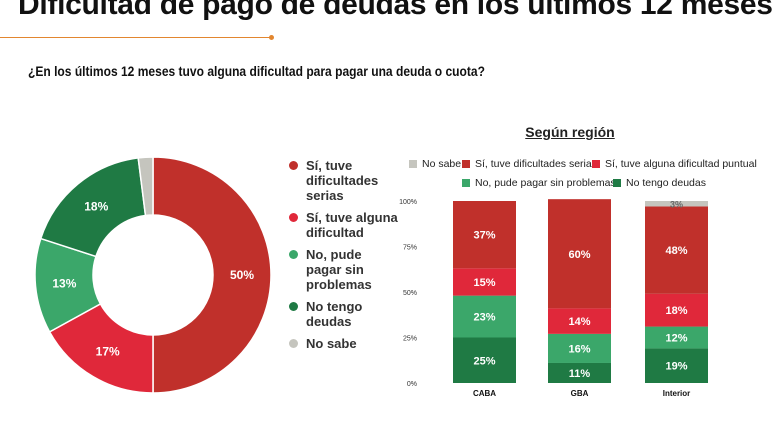 Image resolution: width=780 pixels, height=446 pixels. I want to click on bar-segment-label: 48%, so click(676, 251).